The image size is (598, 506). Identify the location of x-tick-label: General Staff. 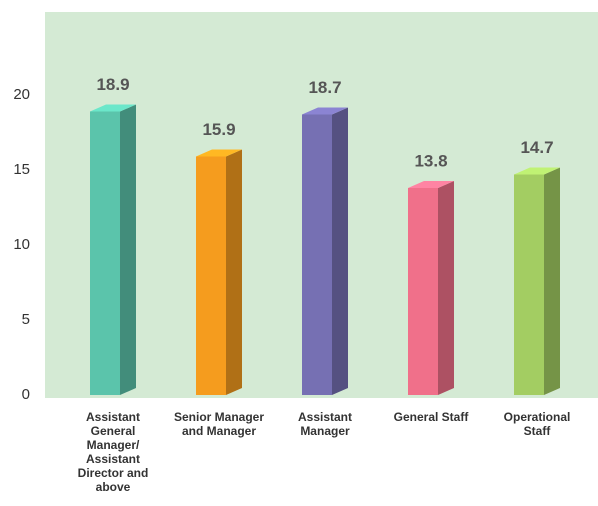
(431, 417).